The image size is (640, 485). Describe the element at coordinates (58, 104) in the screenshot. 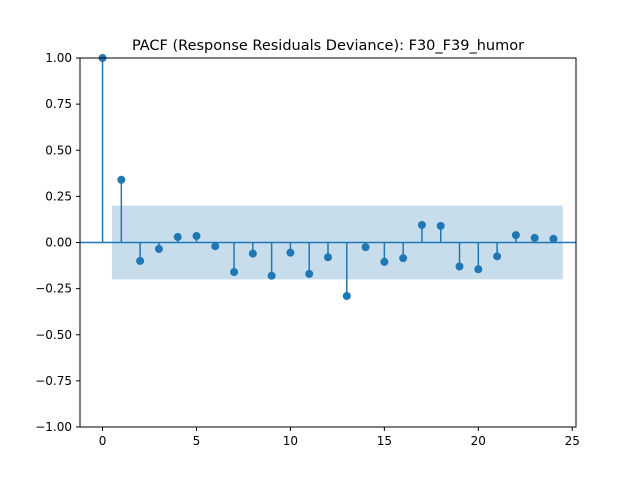

I see `y-tick-label: 0.75` at that location.